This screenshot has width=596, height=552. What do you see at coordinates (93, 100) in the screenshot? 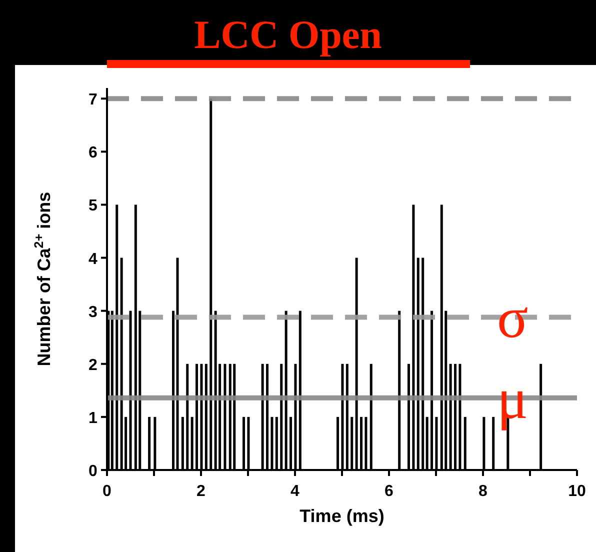
I see `y-tick-label: 7` at bounding box center [93, 100].